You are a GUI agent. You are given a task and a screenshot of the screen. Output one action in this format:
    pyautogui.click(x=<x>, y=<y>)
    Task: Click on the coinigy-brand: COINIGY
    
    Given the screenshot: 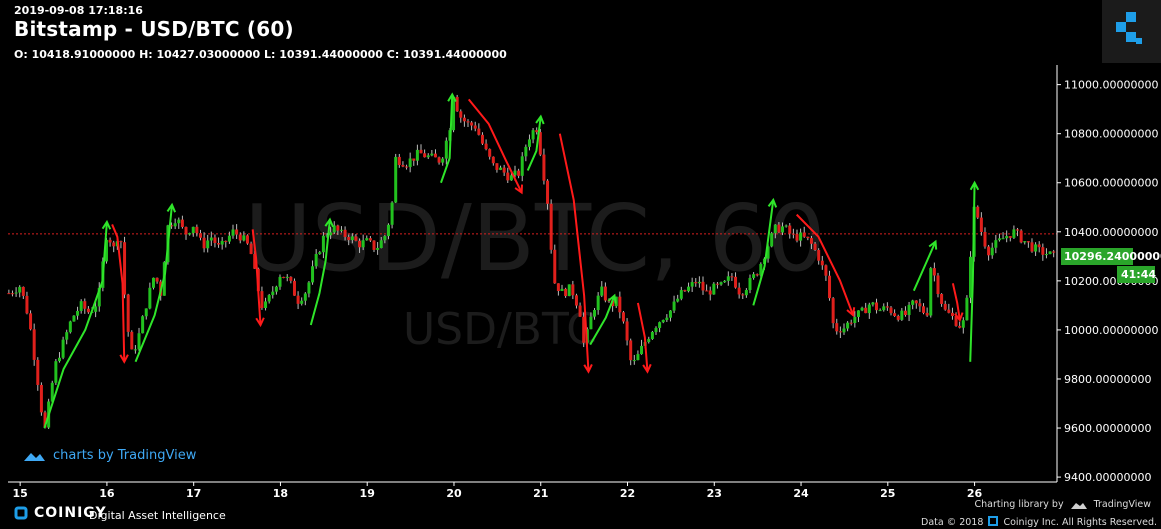 What is the action you would take?
    pyautogui.click(x=60, y=513)
    